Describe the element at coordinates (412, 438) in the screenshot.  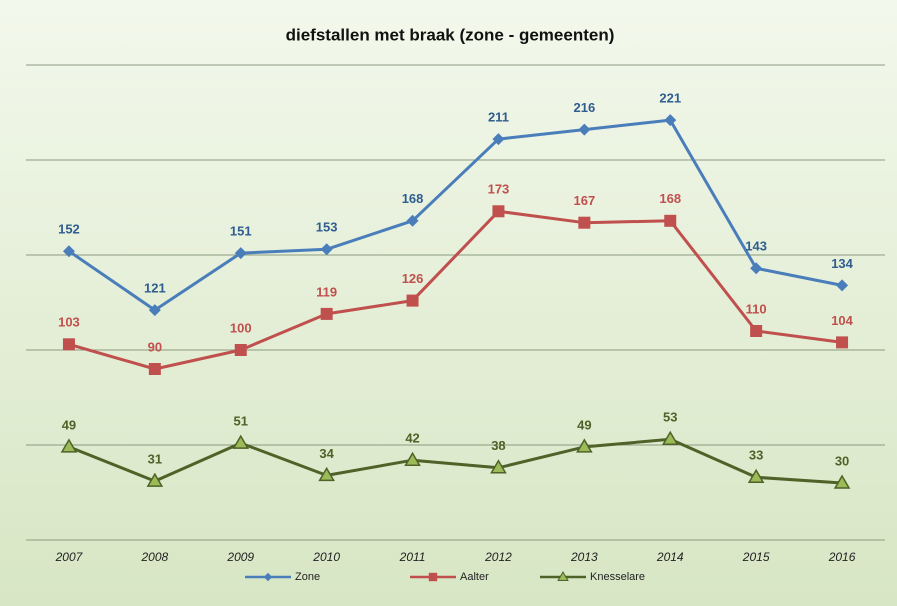
I see `data-label: 42` at that location.